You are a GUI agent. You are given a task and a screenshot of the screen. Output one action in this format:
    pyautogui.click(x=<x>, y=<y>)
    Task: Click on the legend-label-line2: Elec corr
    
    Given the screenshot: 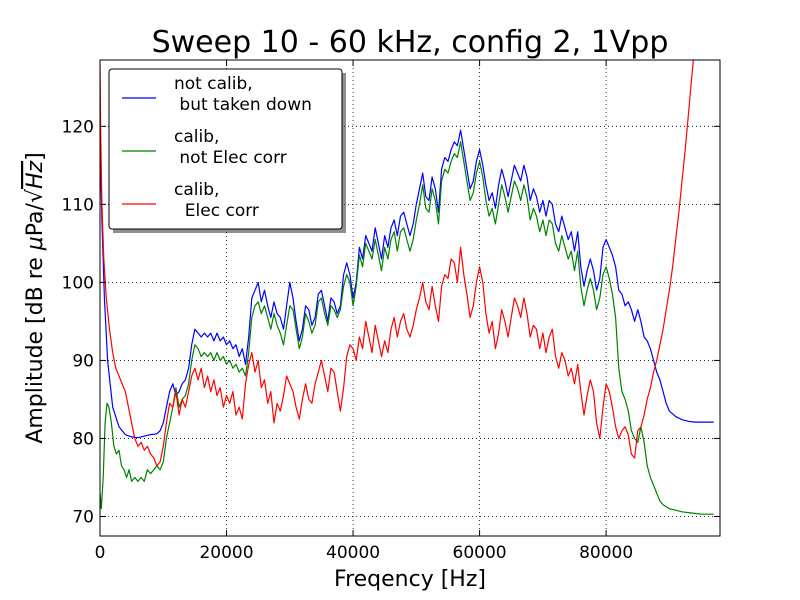 What is the action you would take?
    pyautogui.click(x=216, y=211)
    